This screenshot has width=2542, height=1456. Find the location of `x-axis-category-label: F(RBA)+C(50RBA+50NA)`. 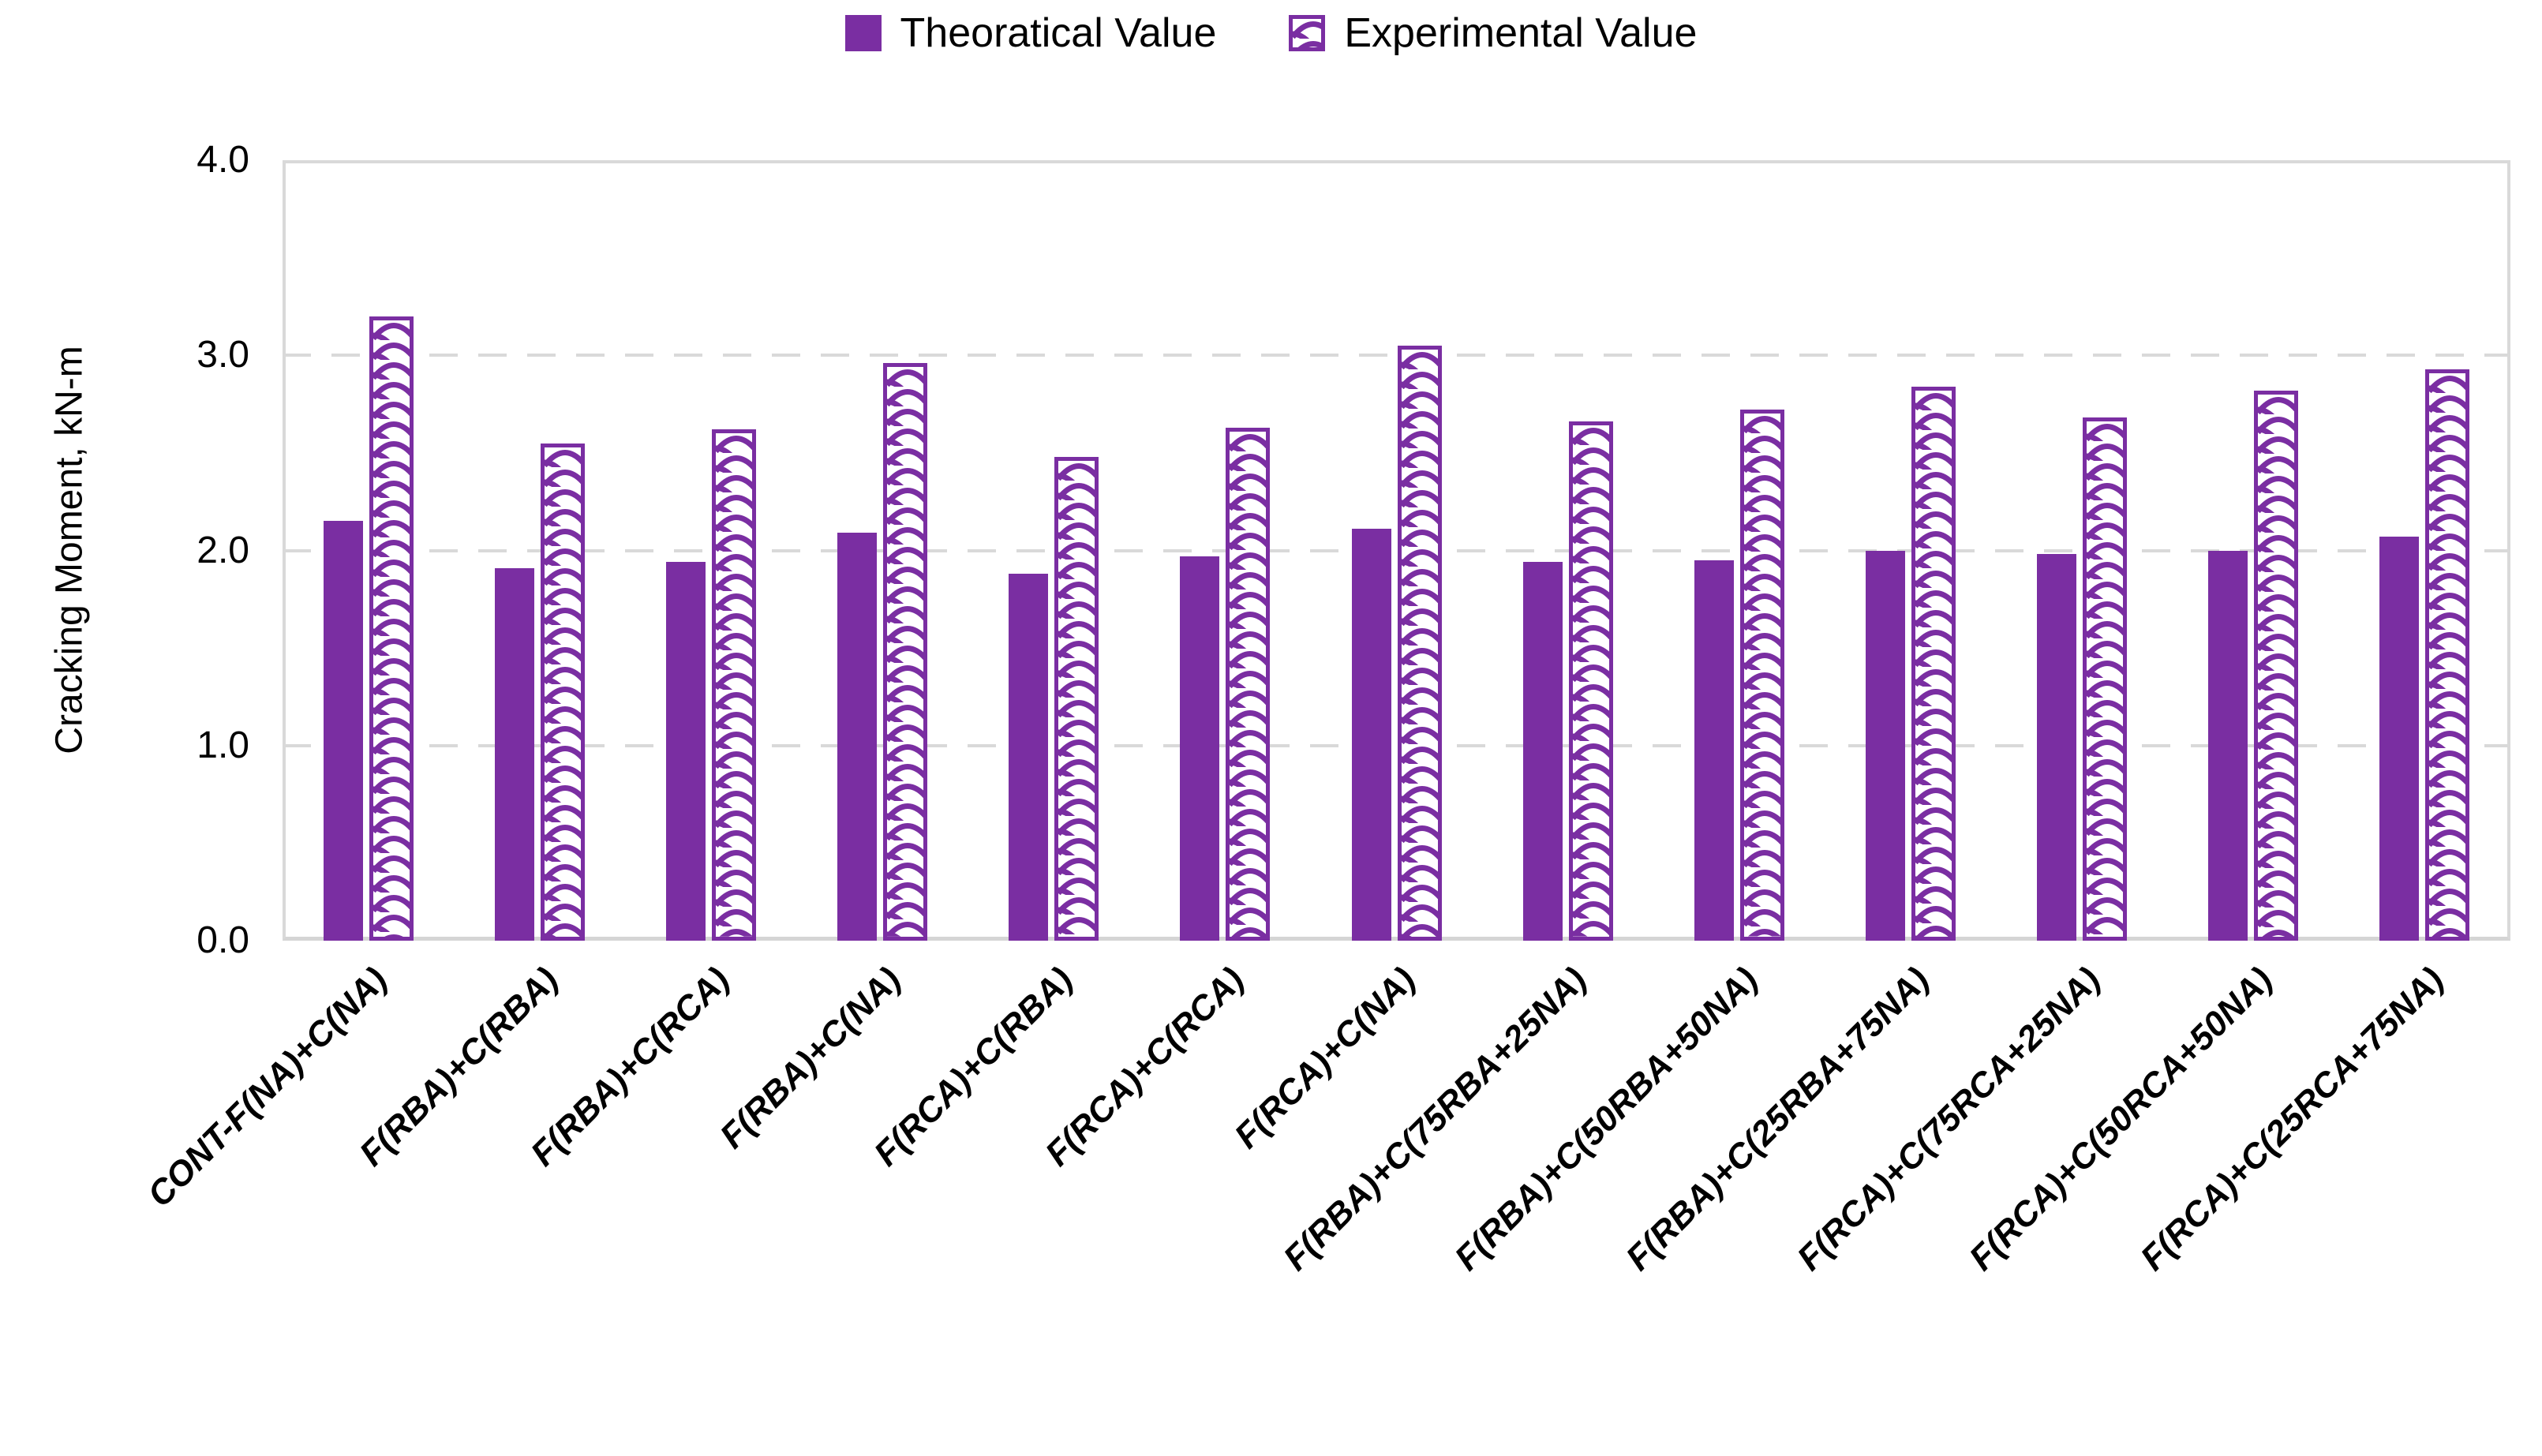

x-axis-category-label: F(RBA)+C(50RBA+50NA) is located at coordinates (1606, 1119).